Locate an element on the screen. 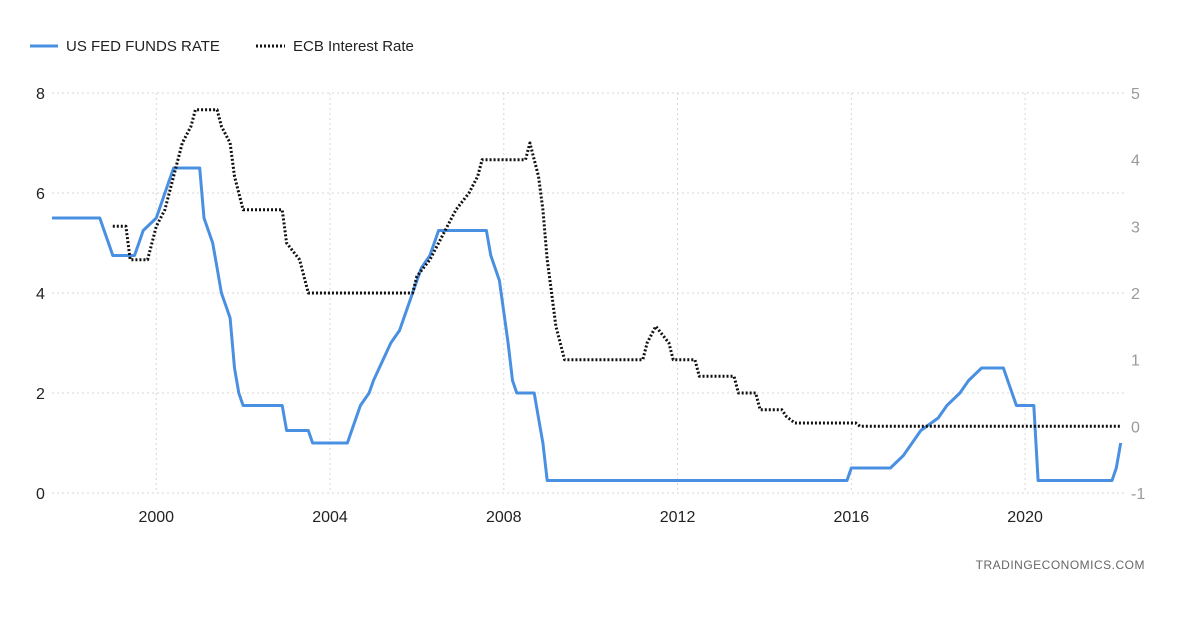  x-tick-label: 2016 is located at coordinates (852, 517).